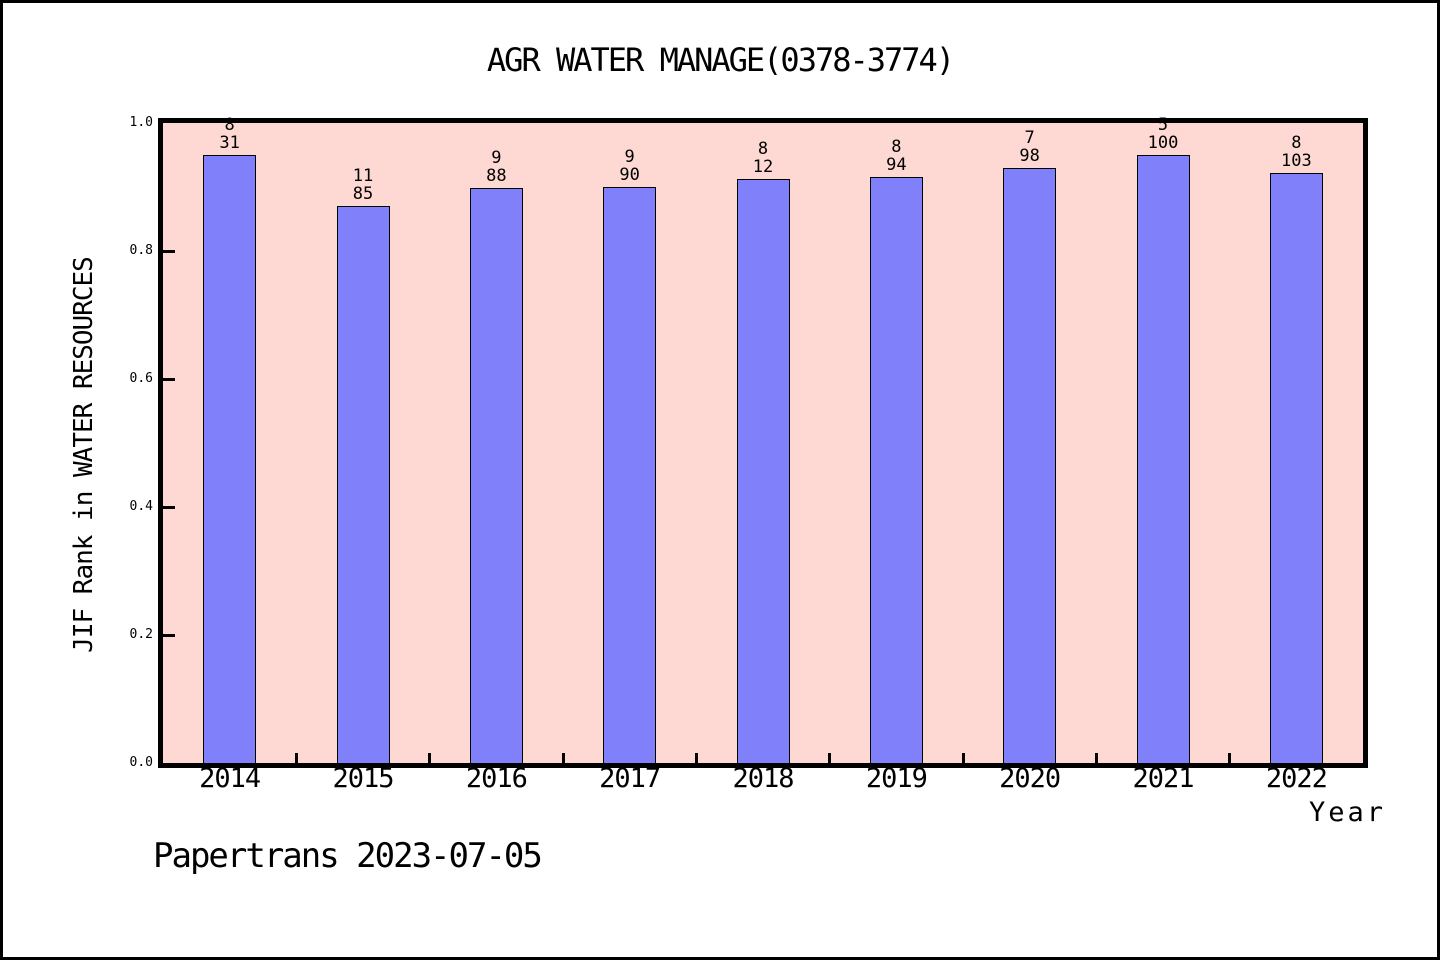 Image resolution: width=1440 pixels, height=960 pixels. Describe the element at coordinates (1163, 143) in the screenshot. I see `bar-label-total: 100` at that location.